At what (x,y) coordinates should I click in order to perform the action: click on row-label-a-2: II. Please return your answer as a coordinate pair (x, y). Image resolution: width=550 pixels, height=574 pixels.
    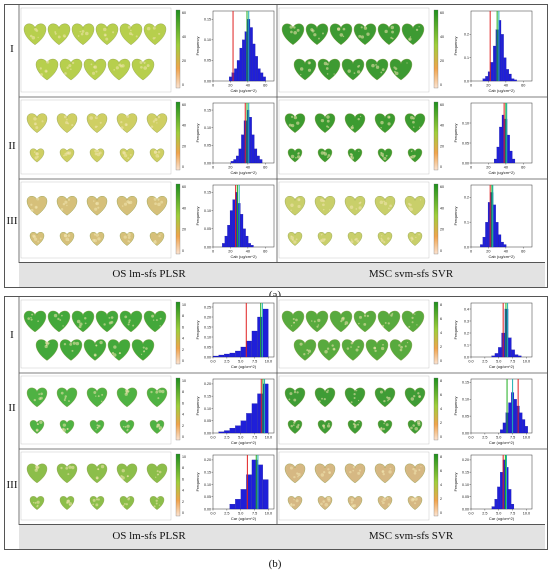
    Looking at the image, I should click on (12, 146).